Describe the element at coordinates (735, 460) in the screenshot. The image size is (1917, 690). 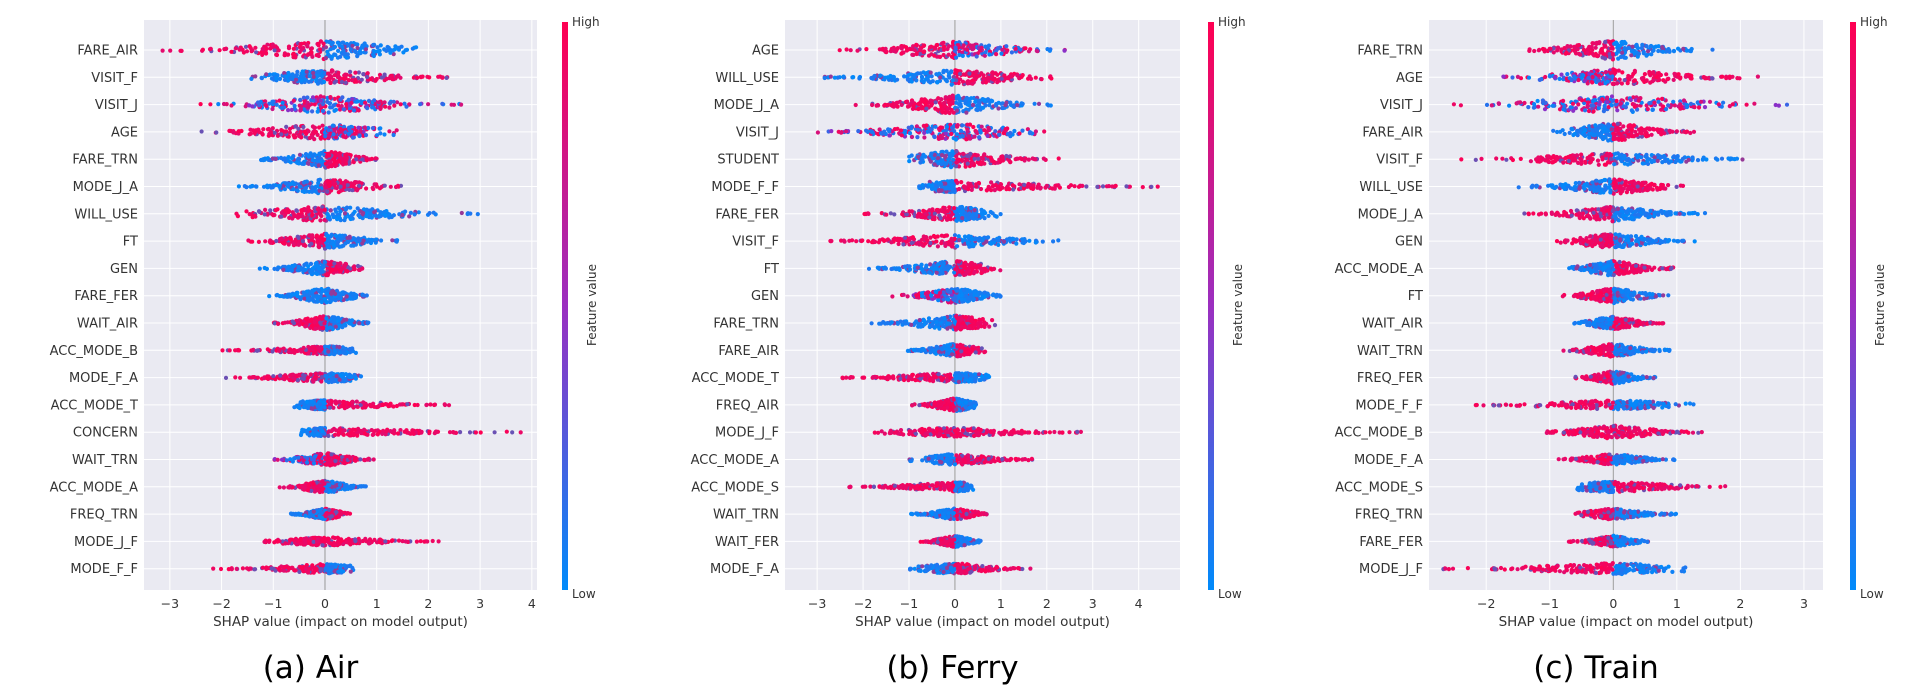
I see `feature-label: ACC_MODE_A` at that location.